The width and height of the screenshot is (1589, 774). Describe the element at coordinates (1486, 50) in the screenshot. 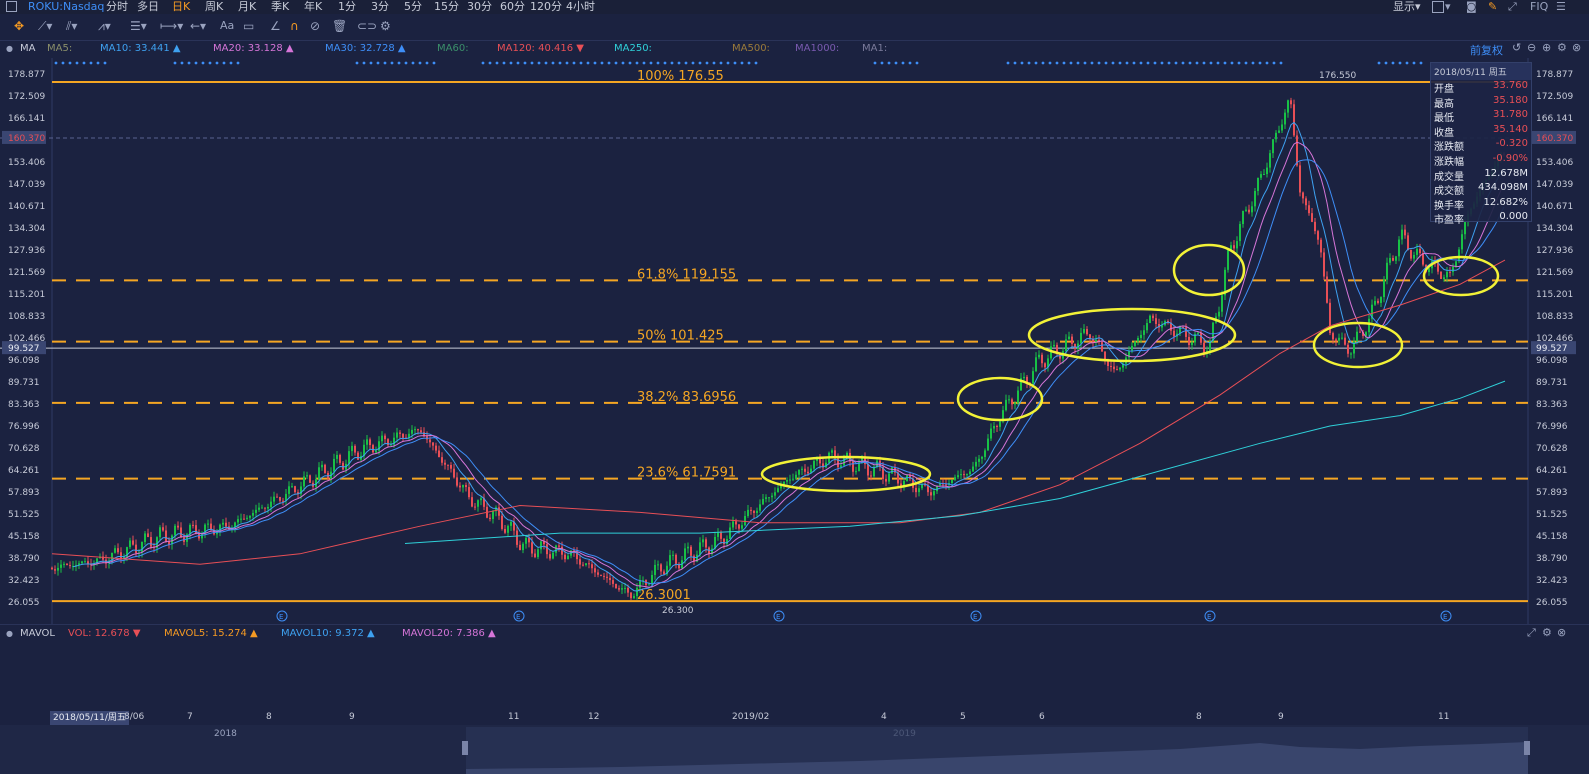

I see `adjust-button: 前复权` at that location.